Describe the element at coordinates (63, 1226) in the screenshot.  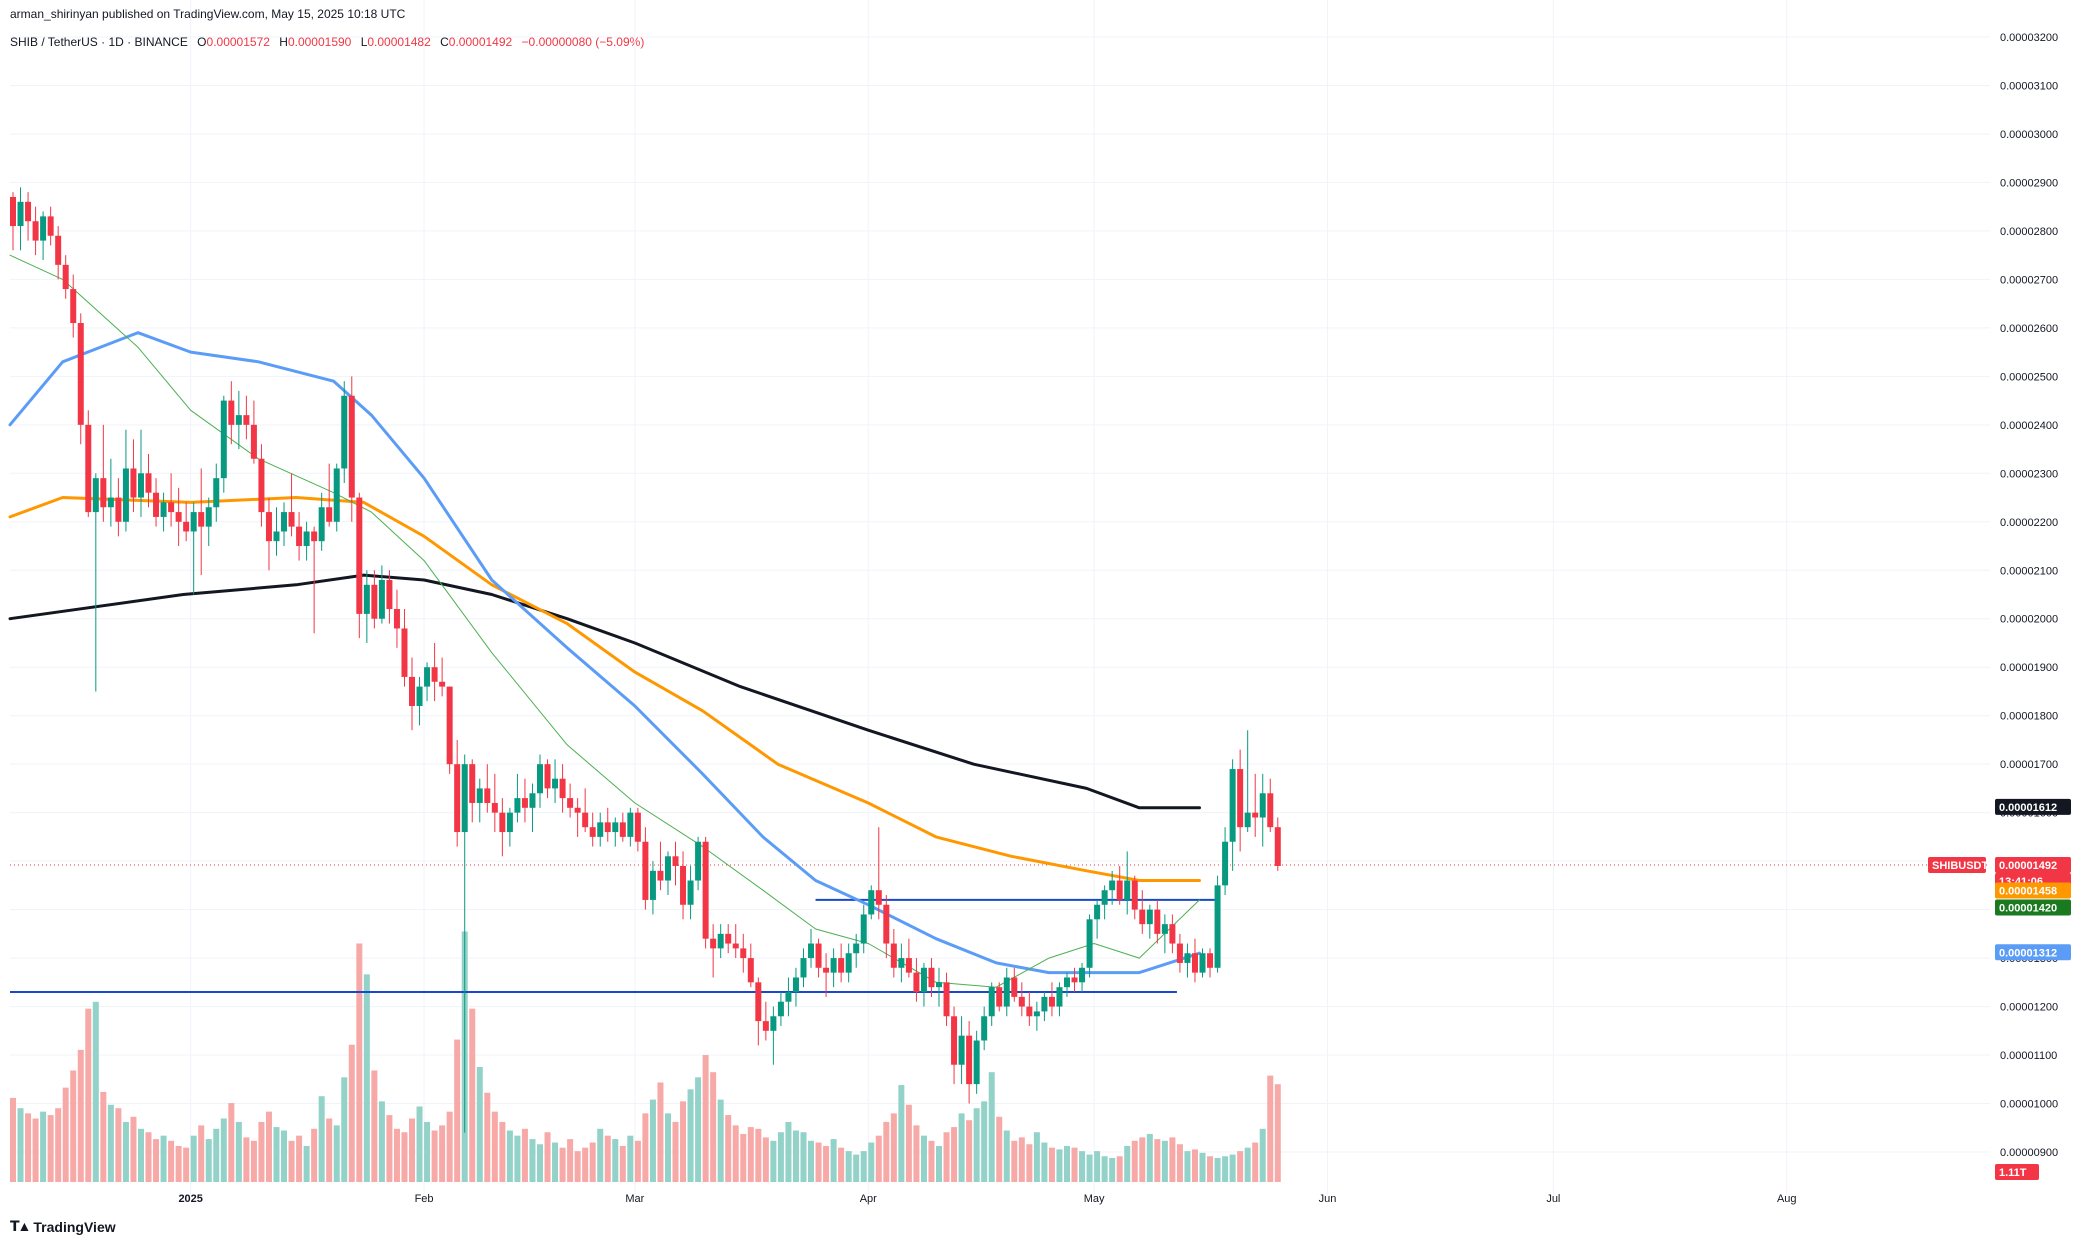
I see `tradingview-logo: 𝗧▲ TradingView` at that location.